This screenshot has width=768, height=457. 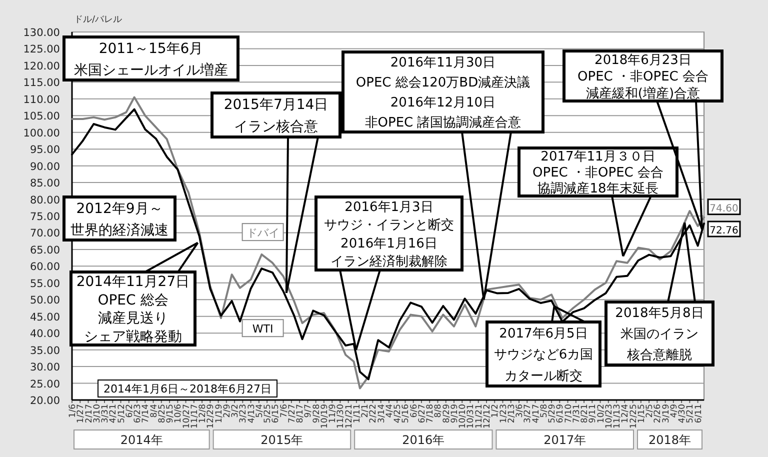 What do you see at coordinates (121, 414) in the screenshot?
I see `x-tick-label: 5/12` at bounding box center [121, 414].